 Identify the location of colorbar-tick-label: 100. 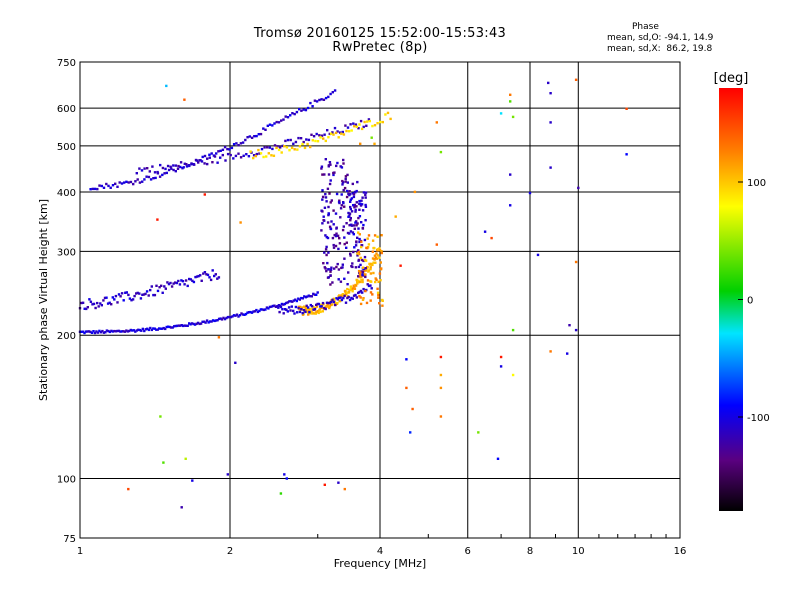
(756, 183).